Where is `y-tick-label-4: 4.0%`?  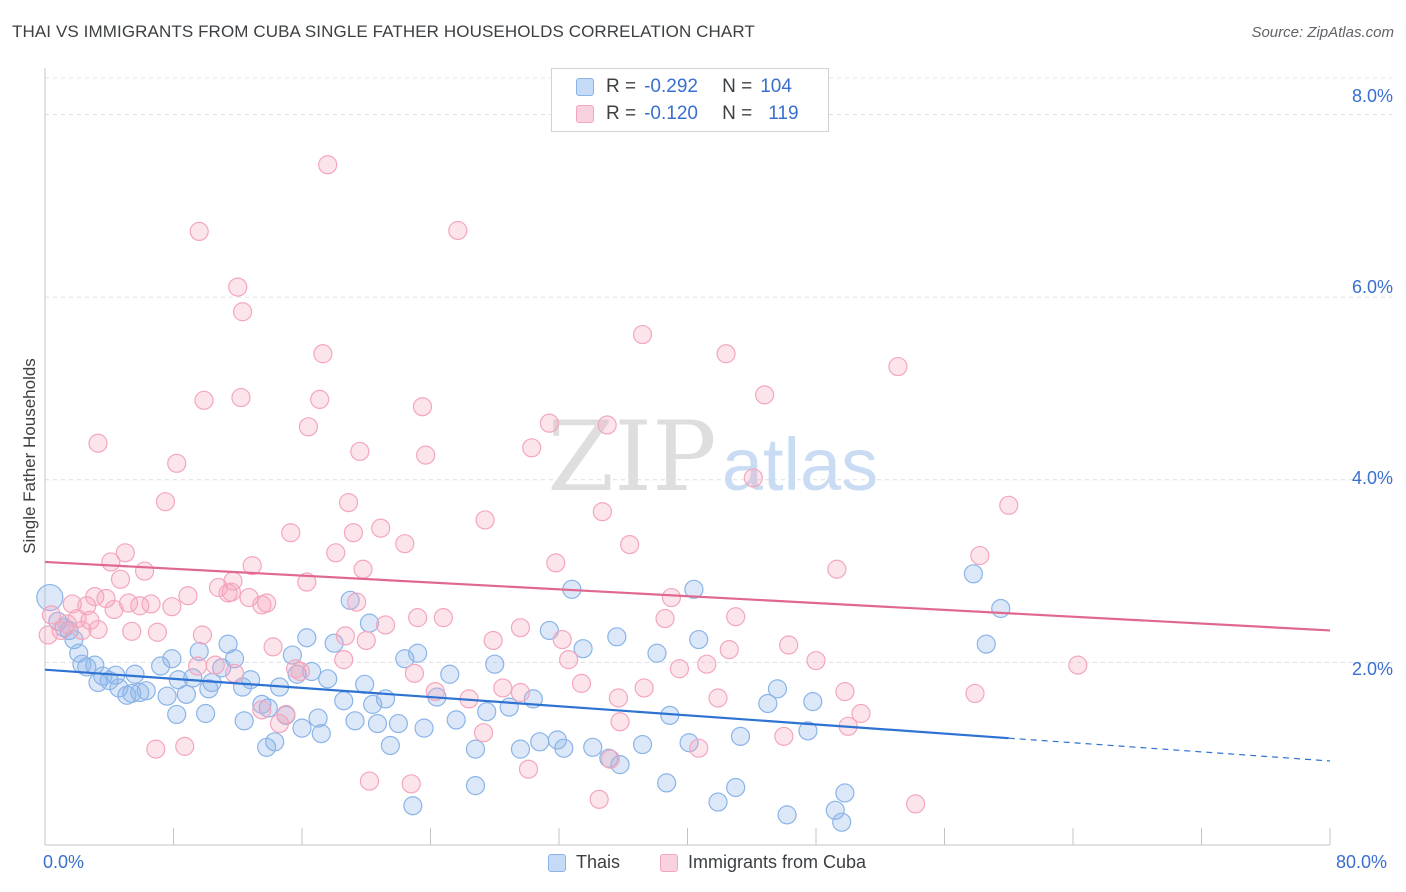 y-tick-label-4: 4.0% is located at coordinates (1372, 478).